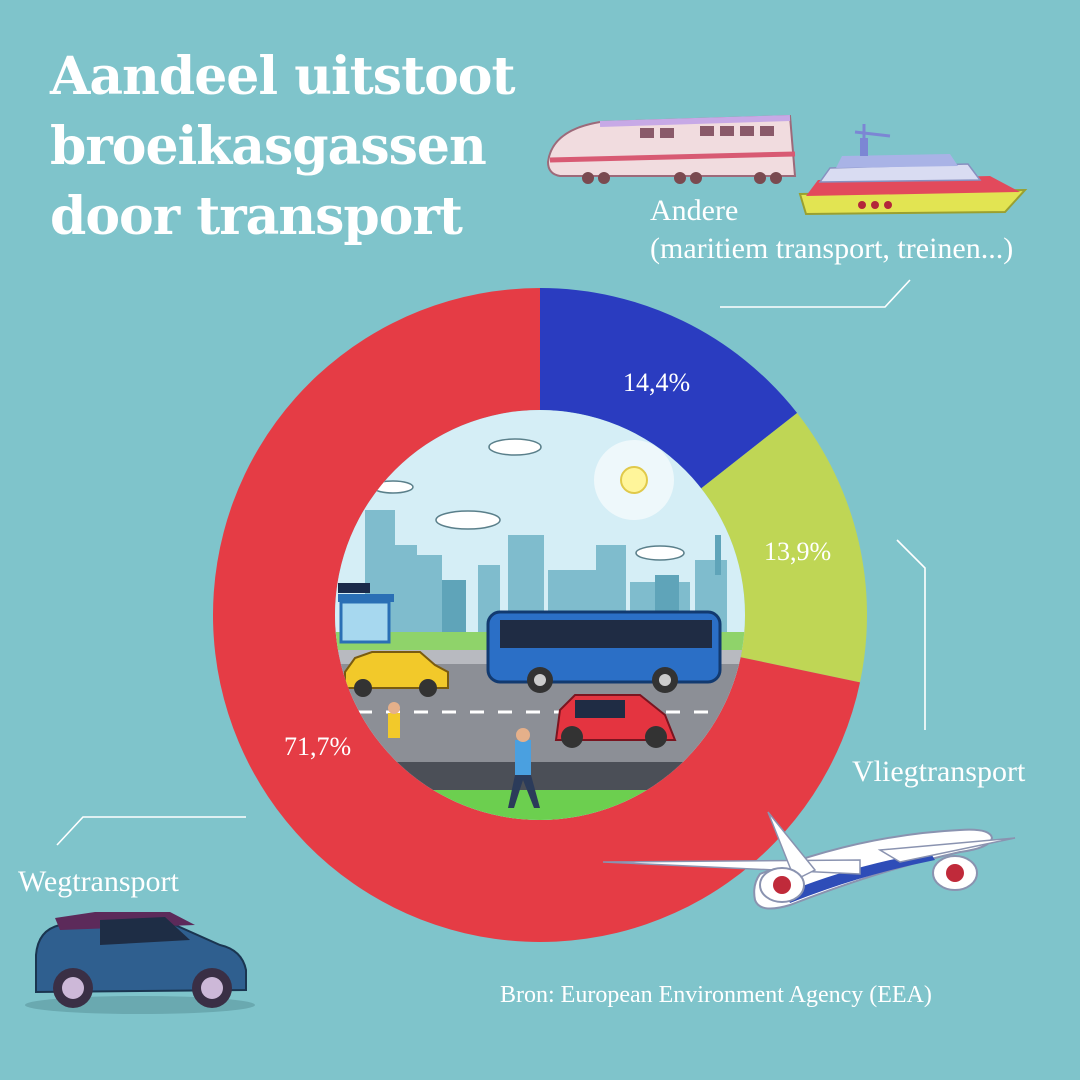  I want to click on car-icon, so click(140, 963).